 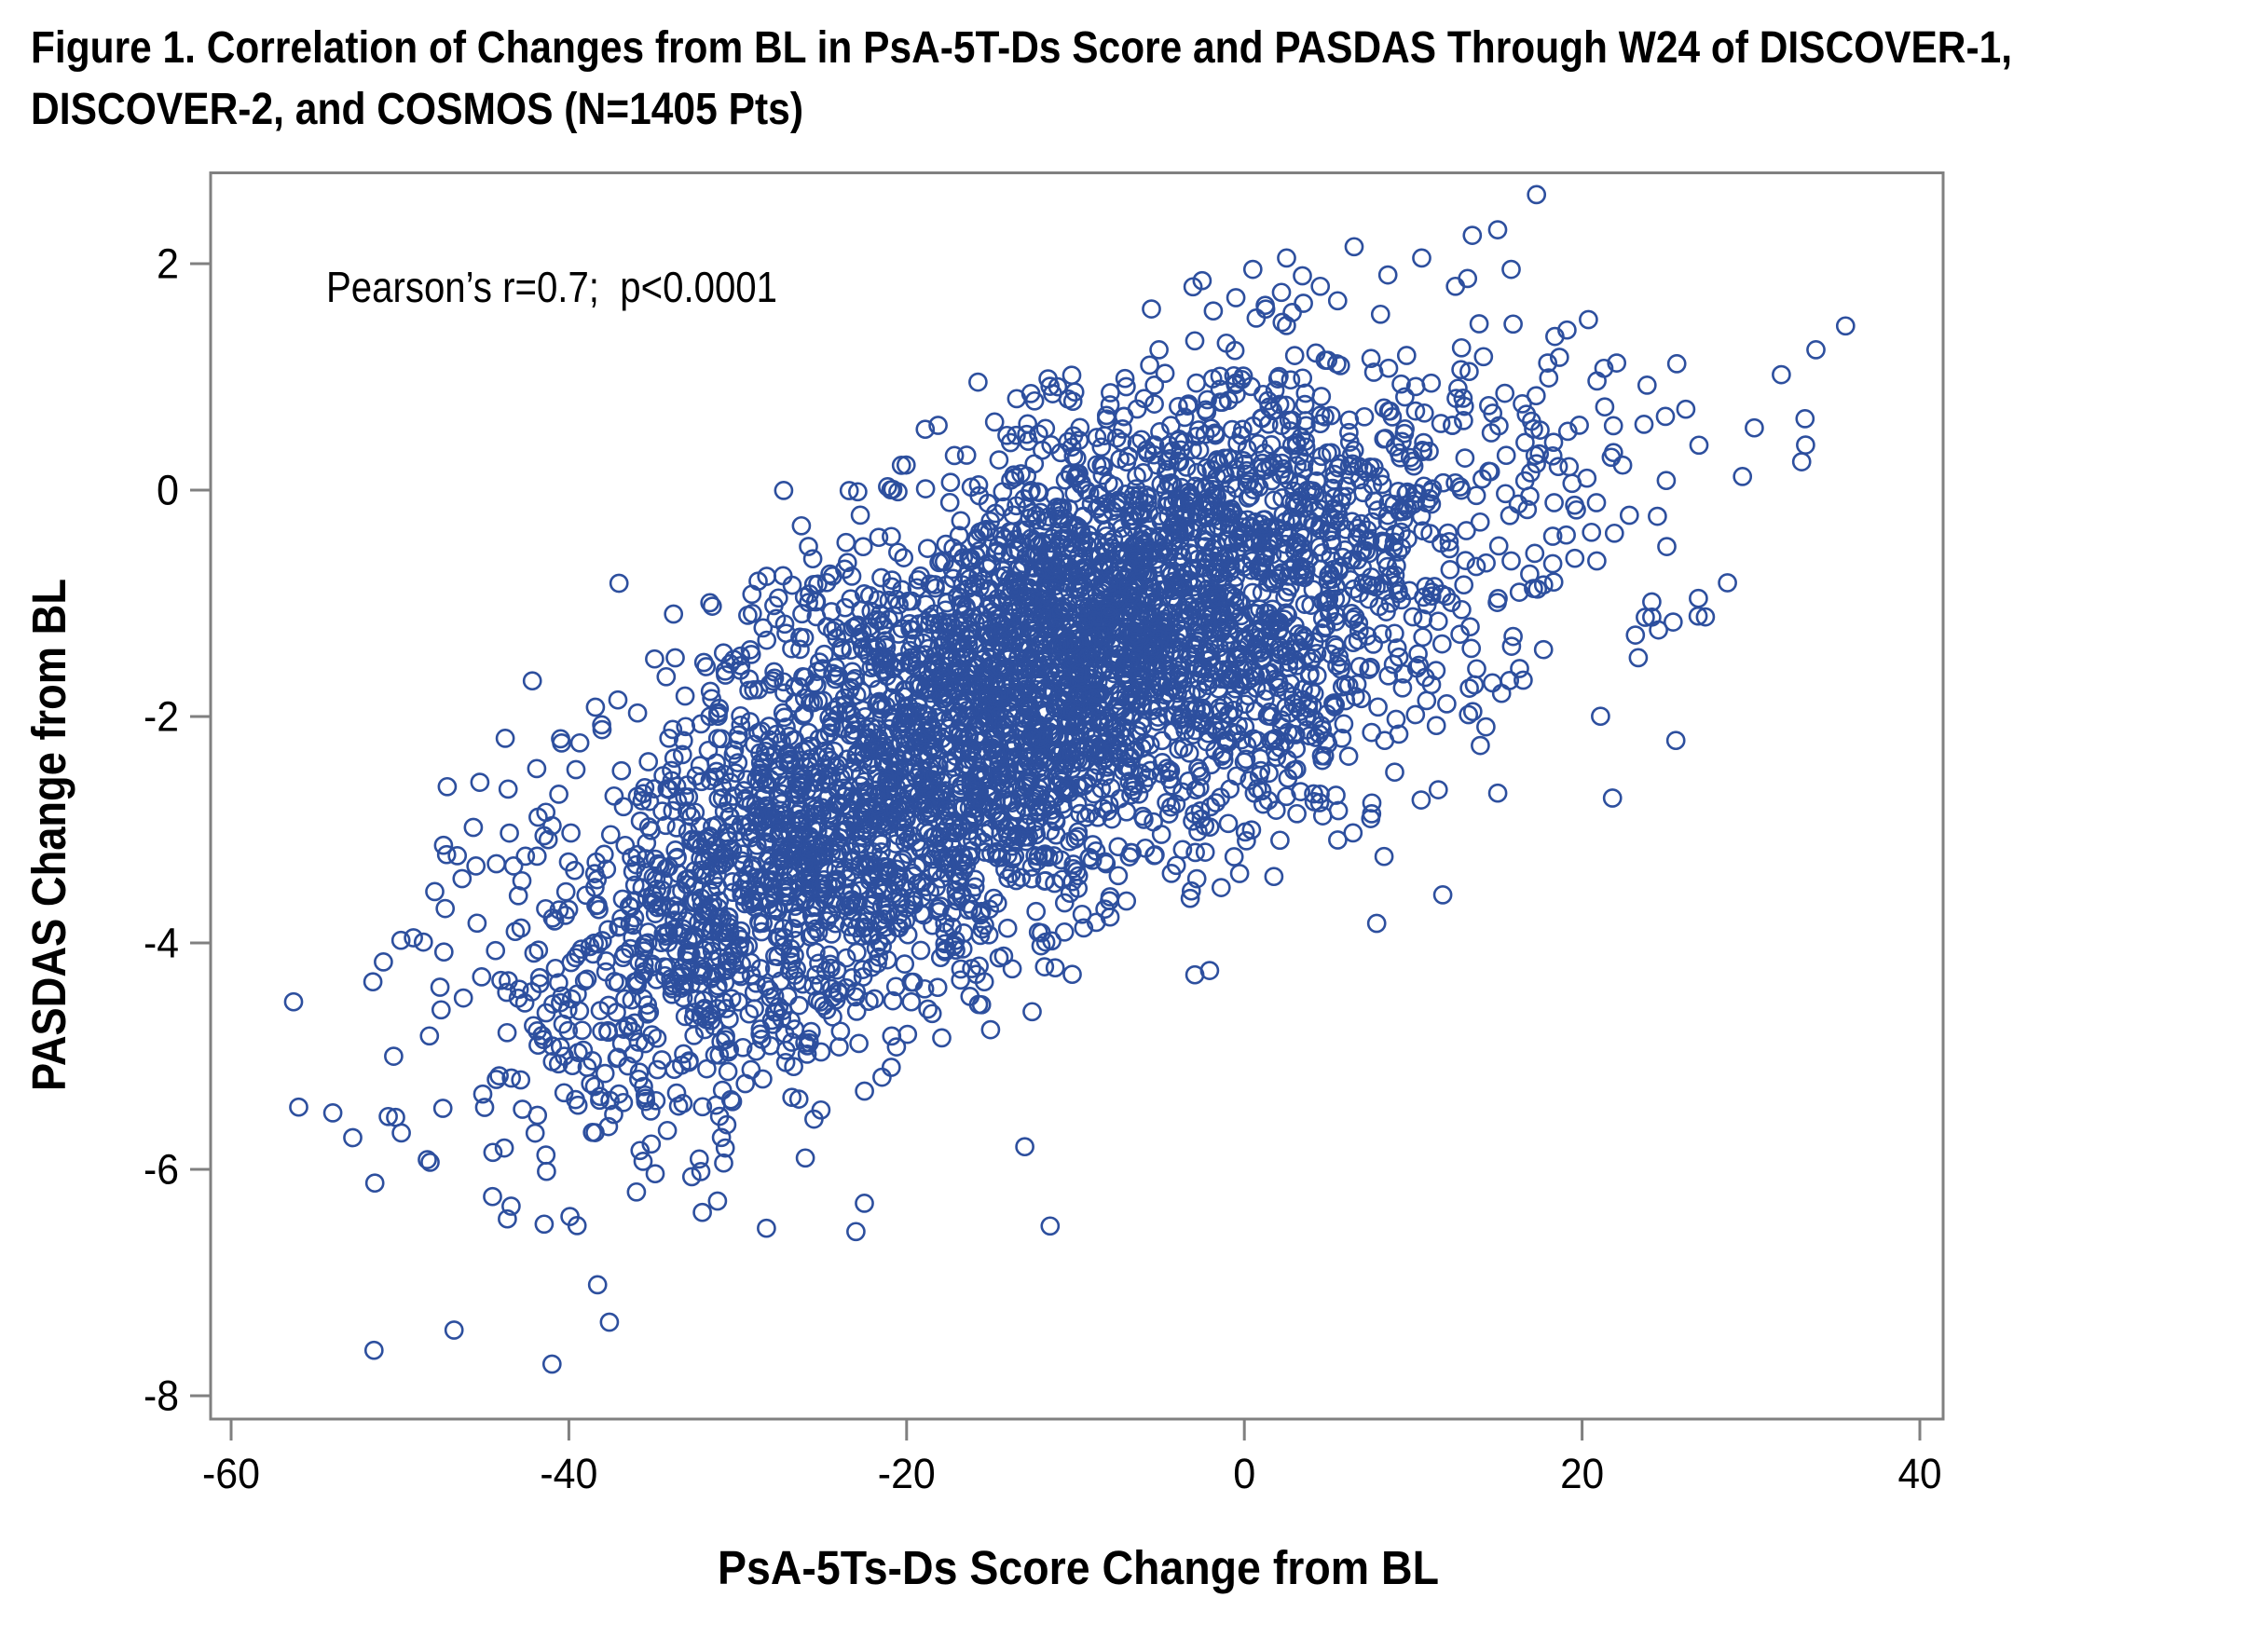 What do you see at coordinates (1920, 1473) in the screenshot?
I see `svg-text: 40` at bounding box center [1920, 1473].